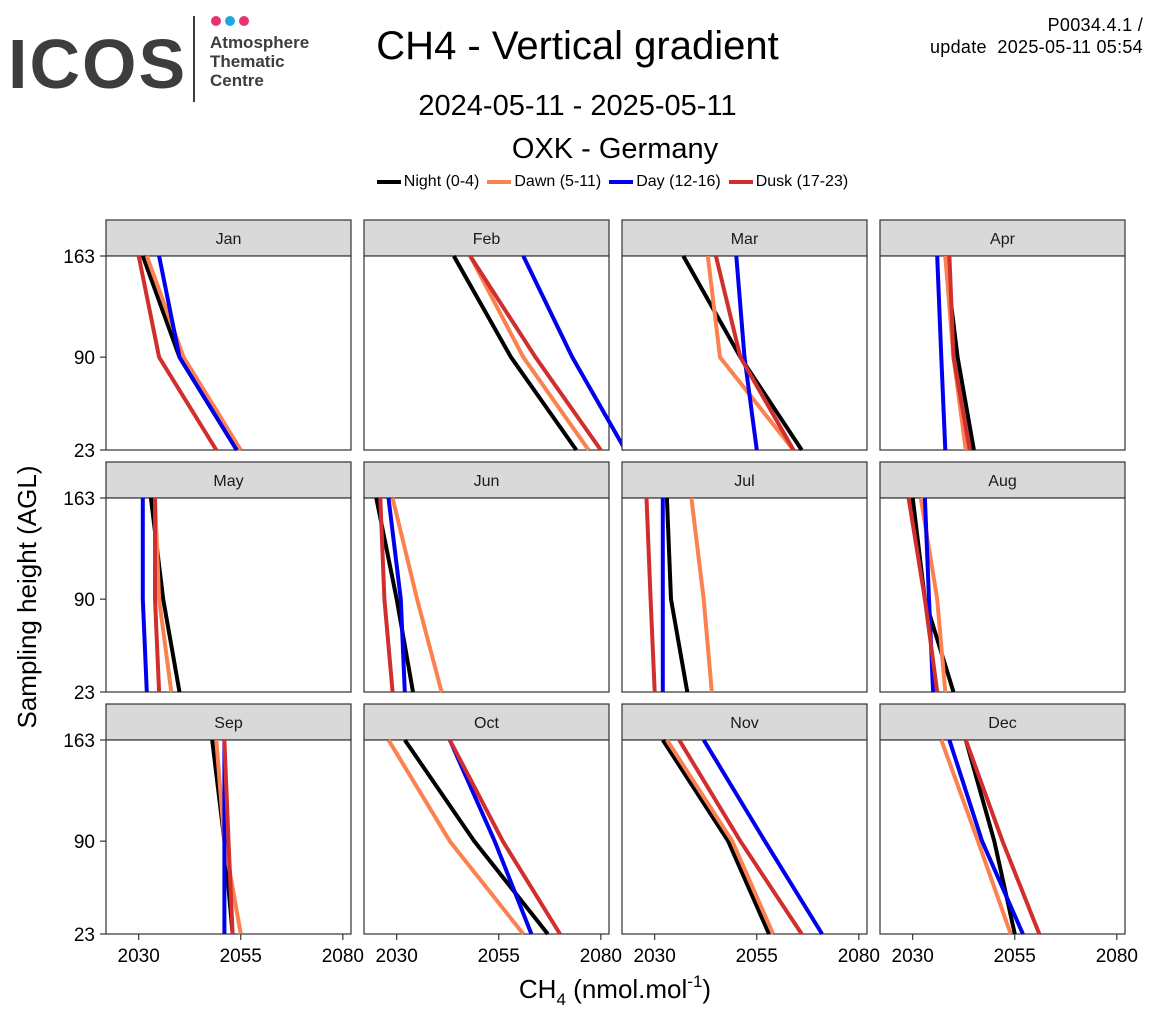 This screenshot has width=1155, height=1020. I want to click on chart-period: 2024-05-11 - 2025-05-11, so click(577, 106).